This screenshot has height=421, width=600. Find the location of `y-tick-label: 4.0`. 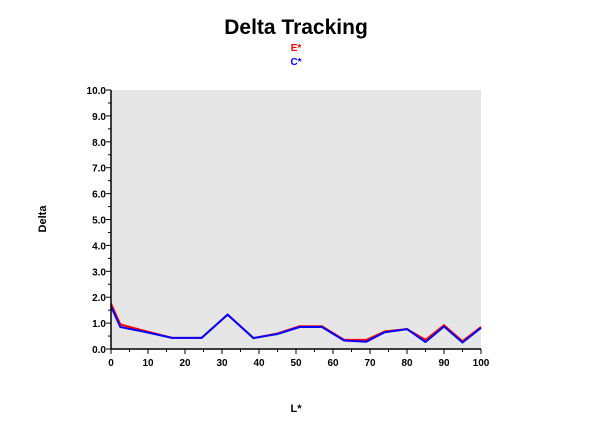

y-tick-label: 4.0 is located at coordinates (99, 246).